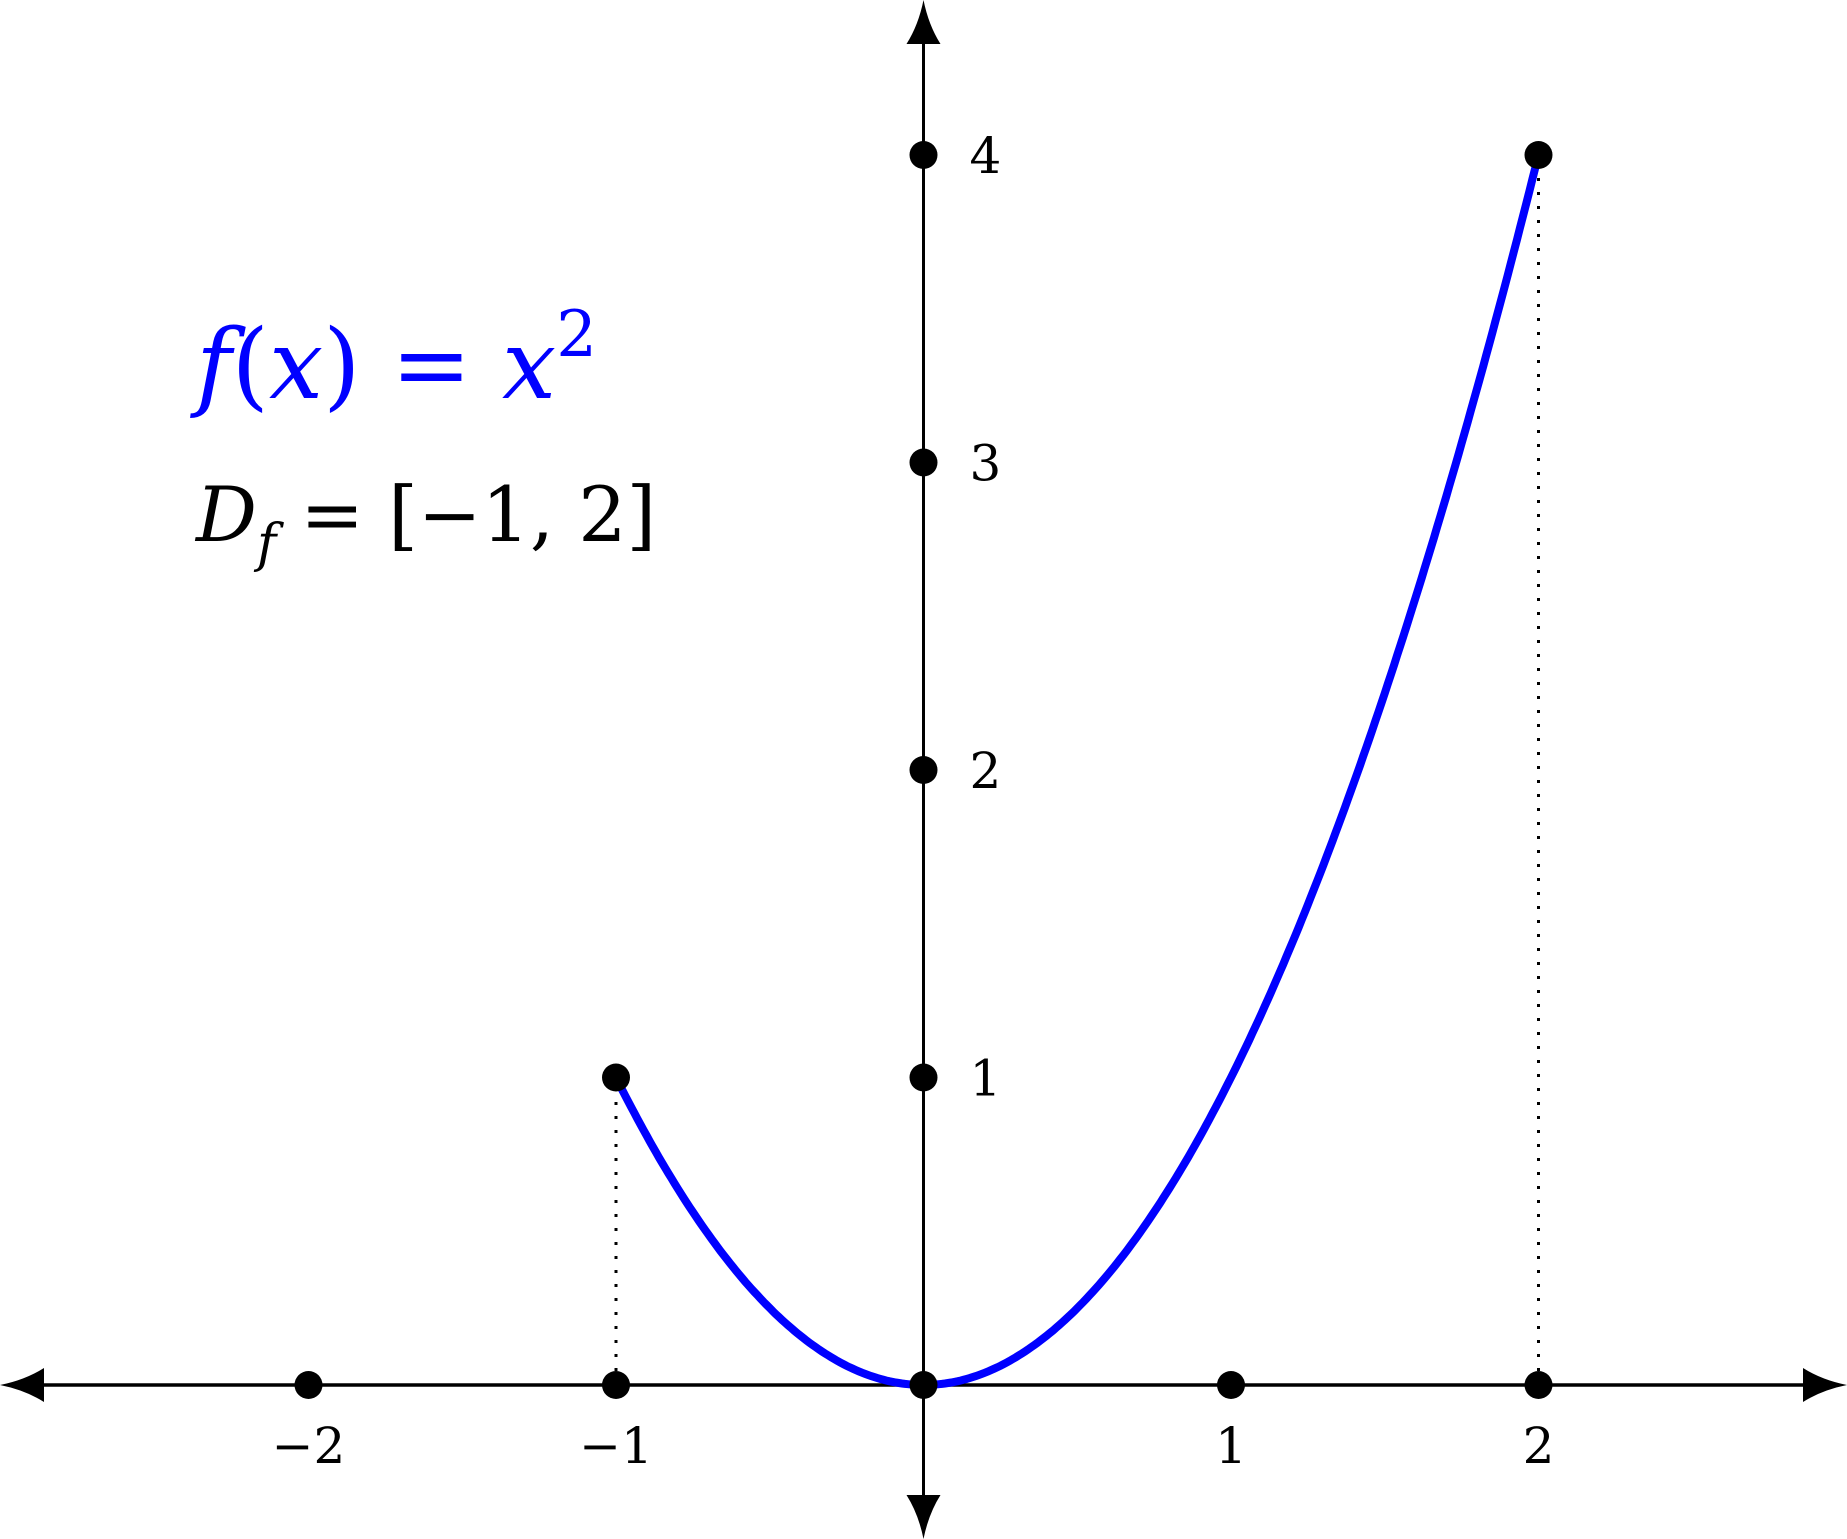  Describe the element at coordinates (393, 359) in the screenshot. I see `function-label: f(x) = x2` at that location.